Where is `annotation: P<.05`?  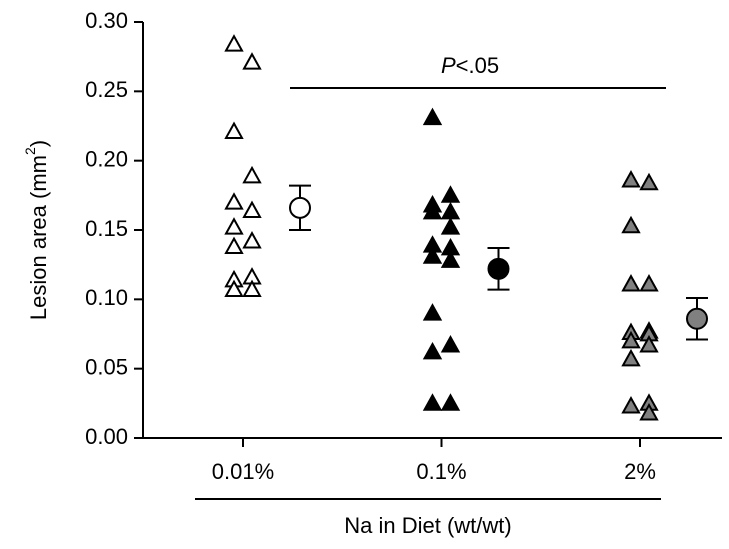 annotation: P<.05 is located at coordinates (470, 65).